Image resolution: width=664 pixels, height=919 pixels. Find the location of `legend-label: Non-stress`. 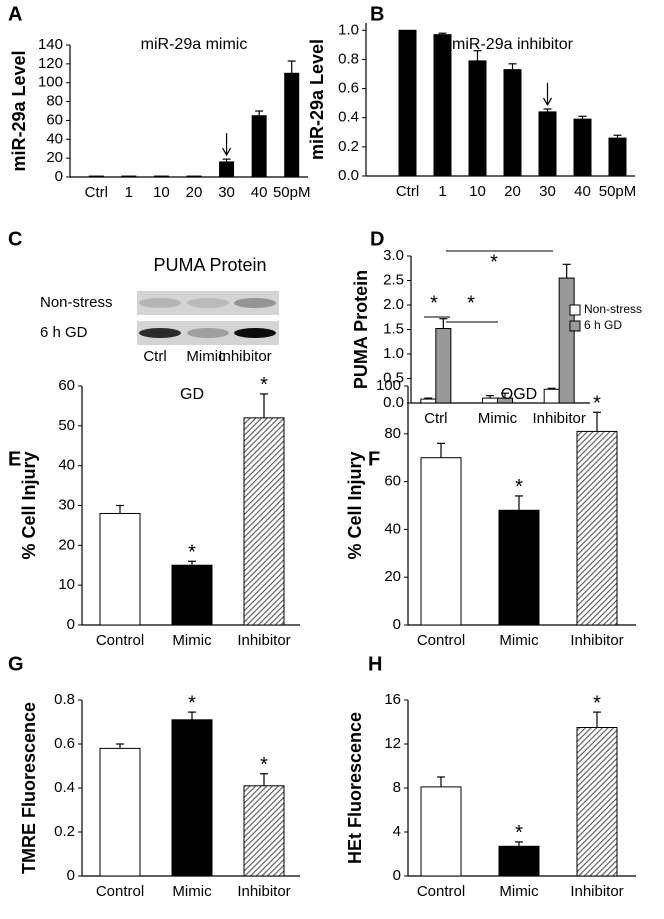

legend-label: Non-stress is located at coordinates (613, 309).